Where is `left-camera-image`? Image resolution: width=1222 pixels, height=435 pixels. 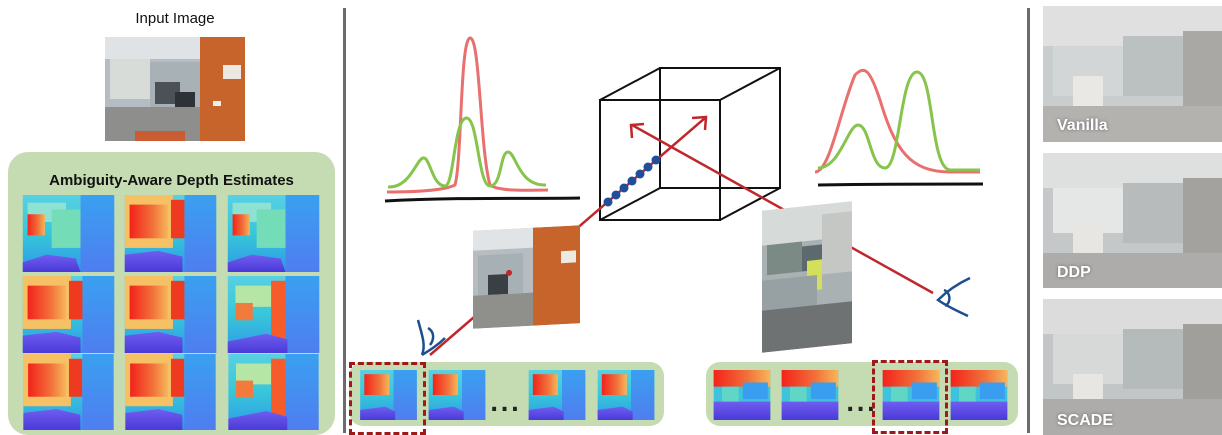 left-camera-image is located at coordinates (526, 277).